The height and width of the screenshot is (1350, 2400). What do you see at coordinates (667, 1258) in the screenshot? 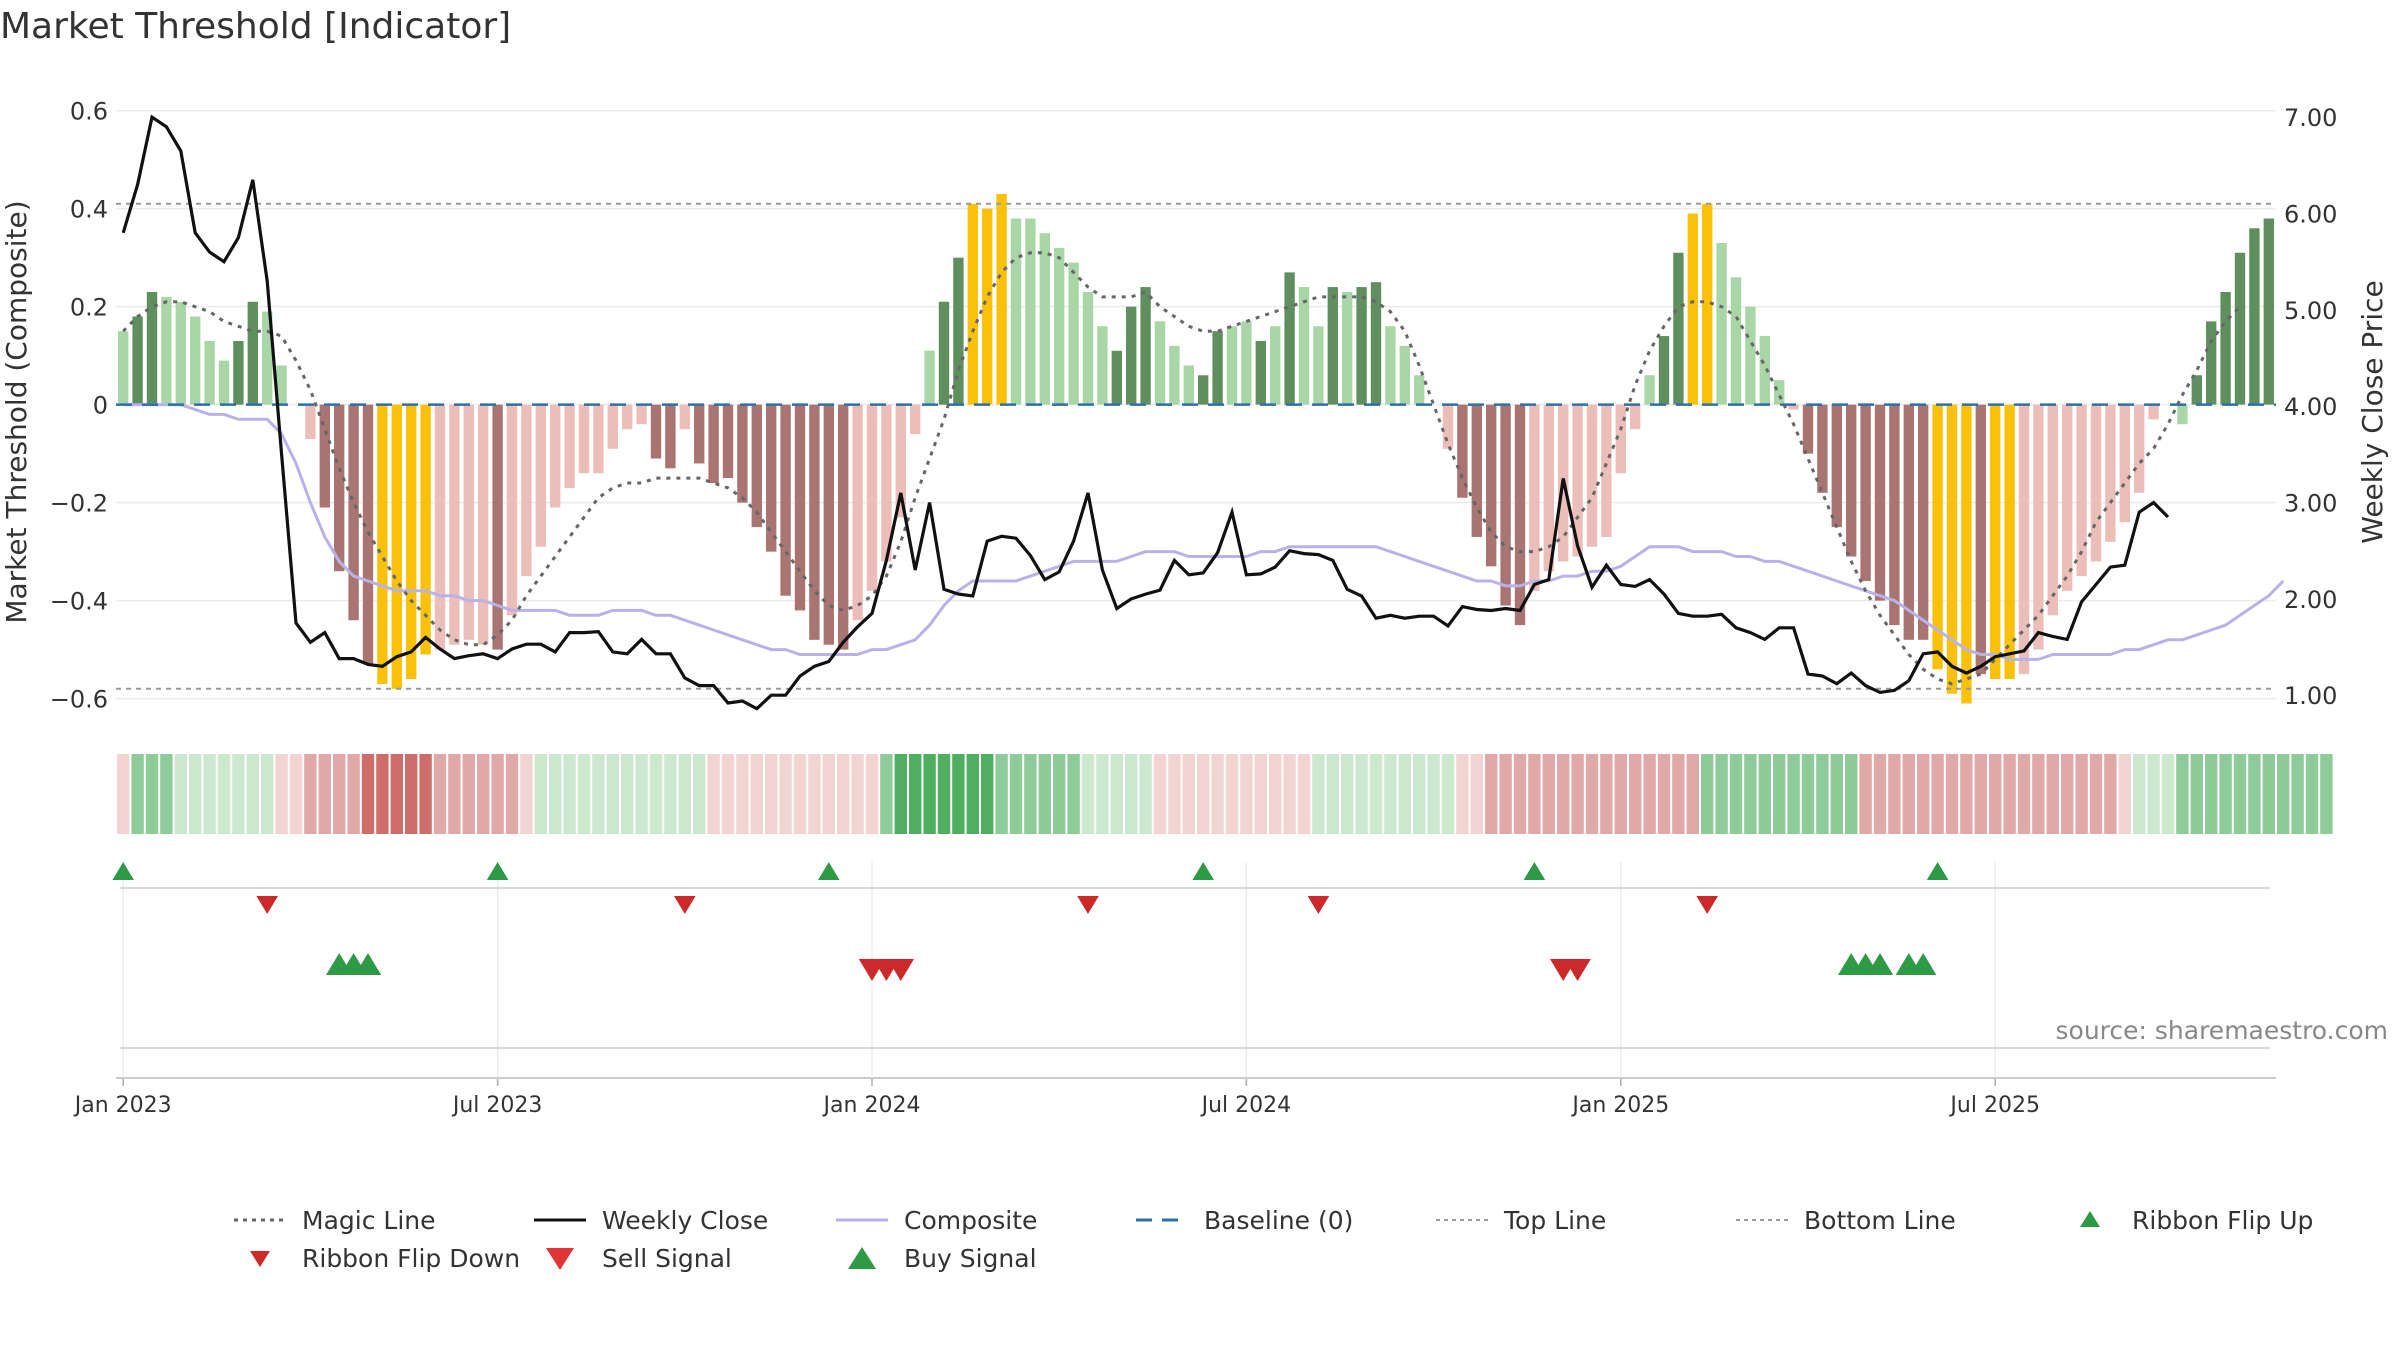
I see `legend-label: Sell Signal` at bounding box center [667, 1258].